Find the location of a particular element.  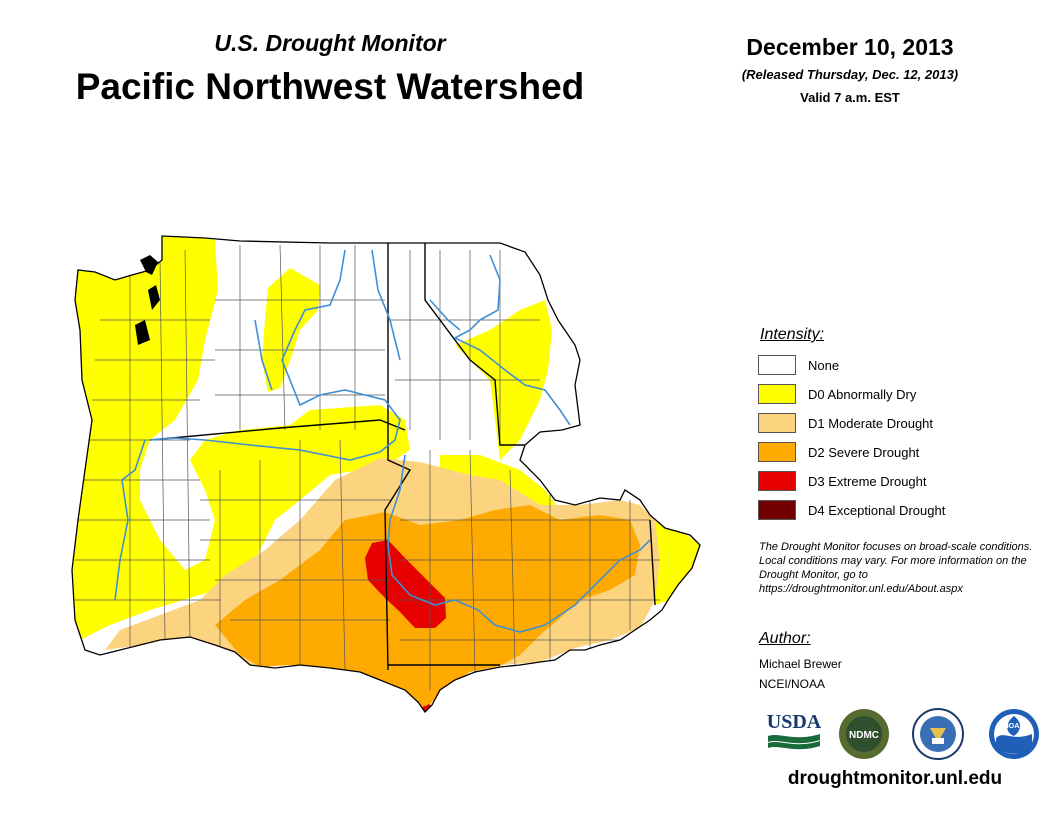

noaa-logo: NOAA is located at coordinates (1014, 736).